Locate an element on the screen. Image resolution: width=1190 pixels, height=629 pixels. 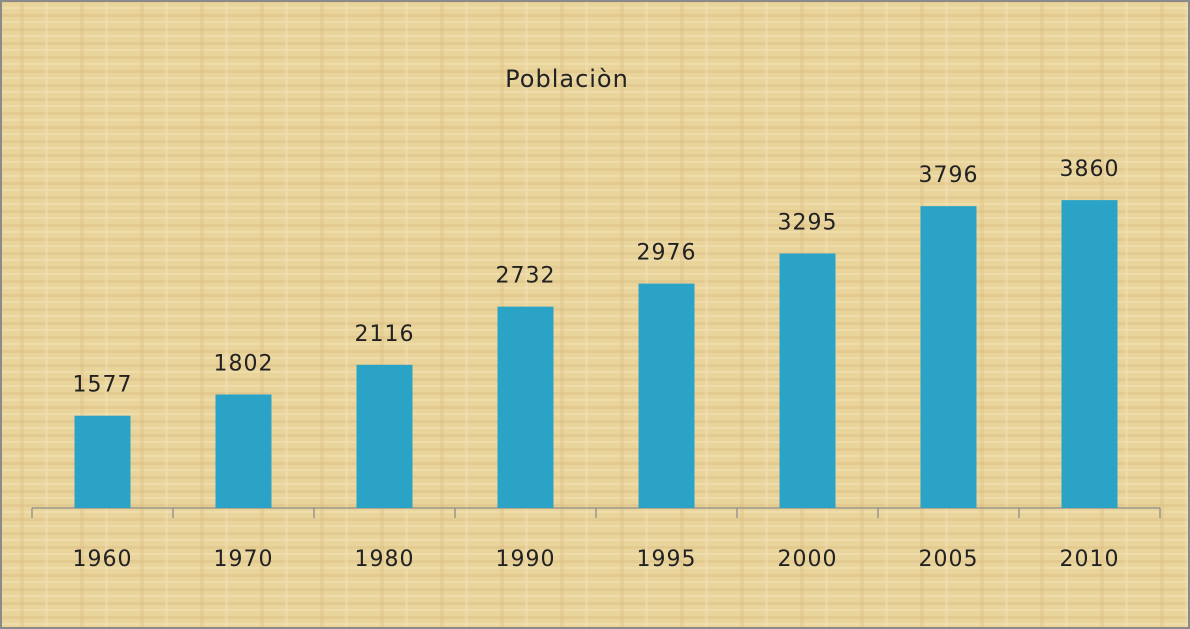
x-tick-label: 1980 is located at coordinates (385, 559).